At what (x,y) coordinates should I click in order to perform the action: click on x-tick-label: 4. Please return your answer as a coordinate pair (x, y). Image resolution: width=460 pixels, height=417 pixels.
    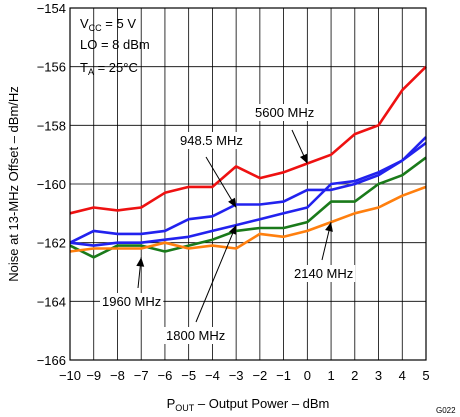
    Looking at the image, I should click on (402, 375).